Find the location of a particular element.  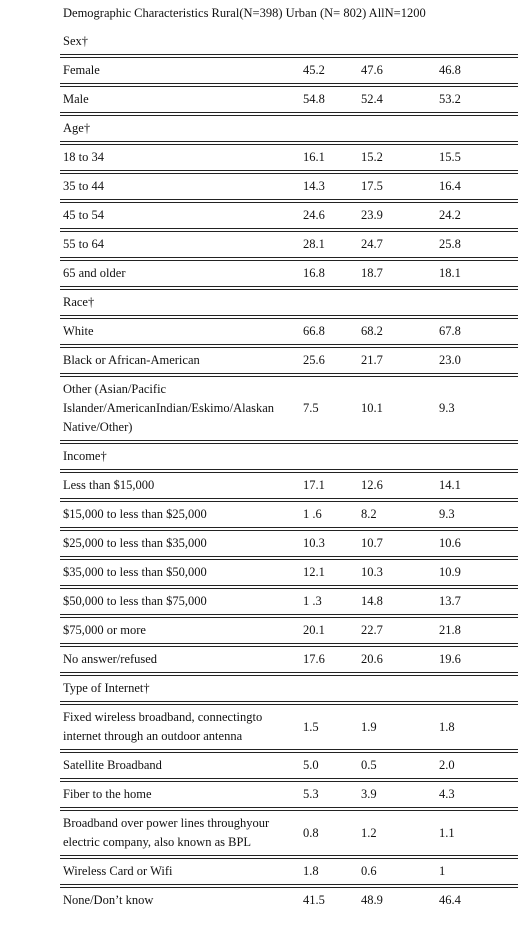

row-label: 35 to 44 is located at coordinates (180, 187).